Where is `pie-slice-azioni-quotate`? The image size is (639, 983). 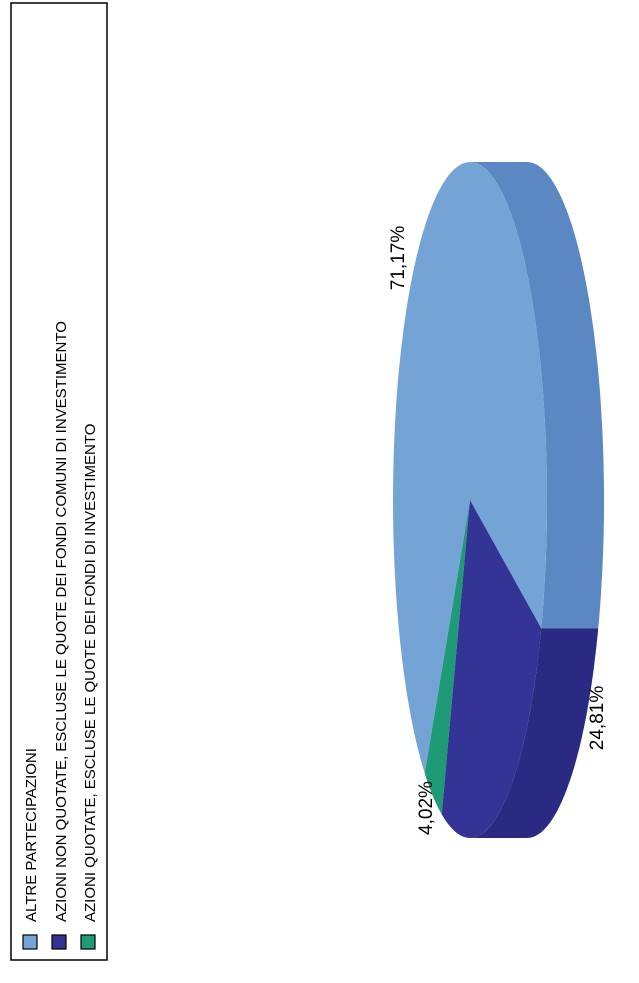 pie-slice-azioni-quotate is located at coordinates (447, 657).